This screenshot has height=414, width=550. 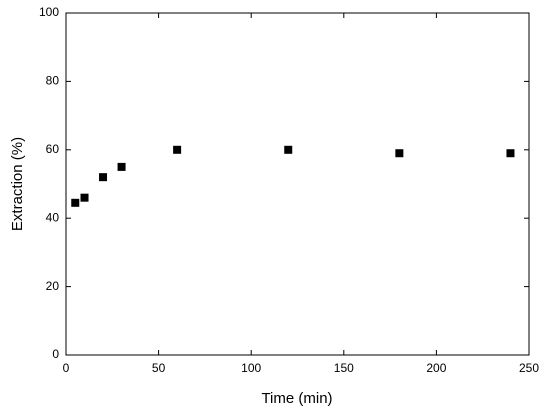 What do you see at coordinates (53, 149) in the screenshot?
I see `y-tick-label: 60` at bounding box center [53, 149].